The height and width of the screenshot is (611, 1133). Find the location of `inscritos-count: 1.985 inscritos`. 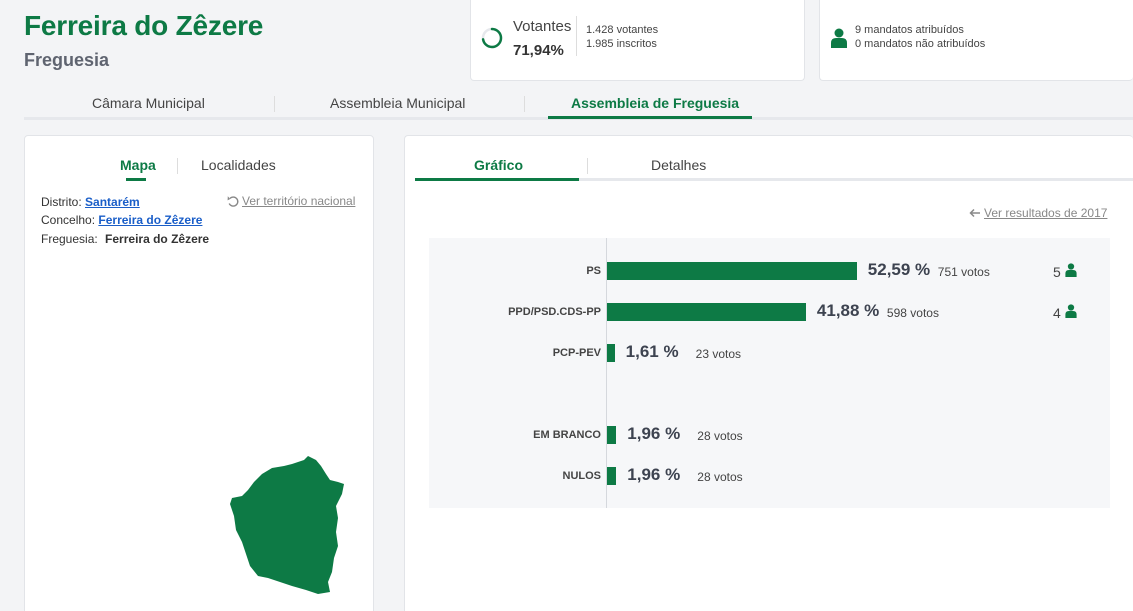

inscritos-count: 1.985 inscritos is located at coordinates (621, 44).